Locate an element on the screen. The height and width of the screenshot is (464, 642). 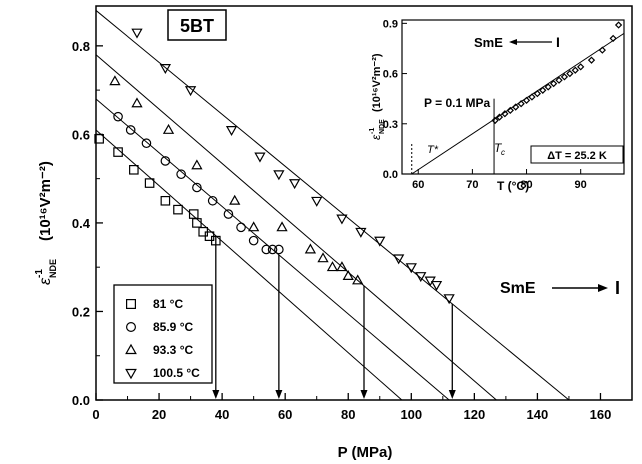
x-tick-label: 80 is located at coordinates (348, 414).